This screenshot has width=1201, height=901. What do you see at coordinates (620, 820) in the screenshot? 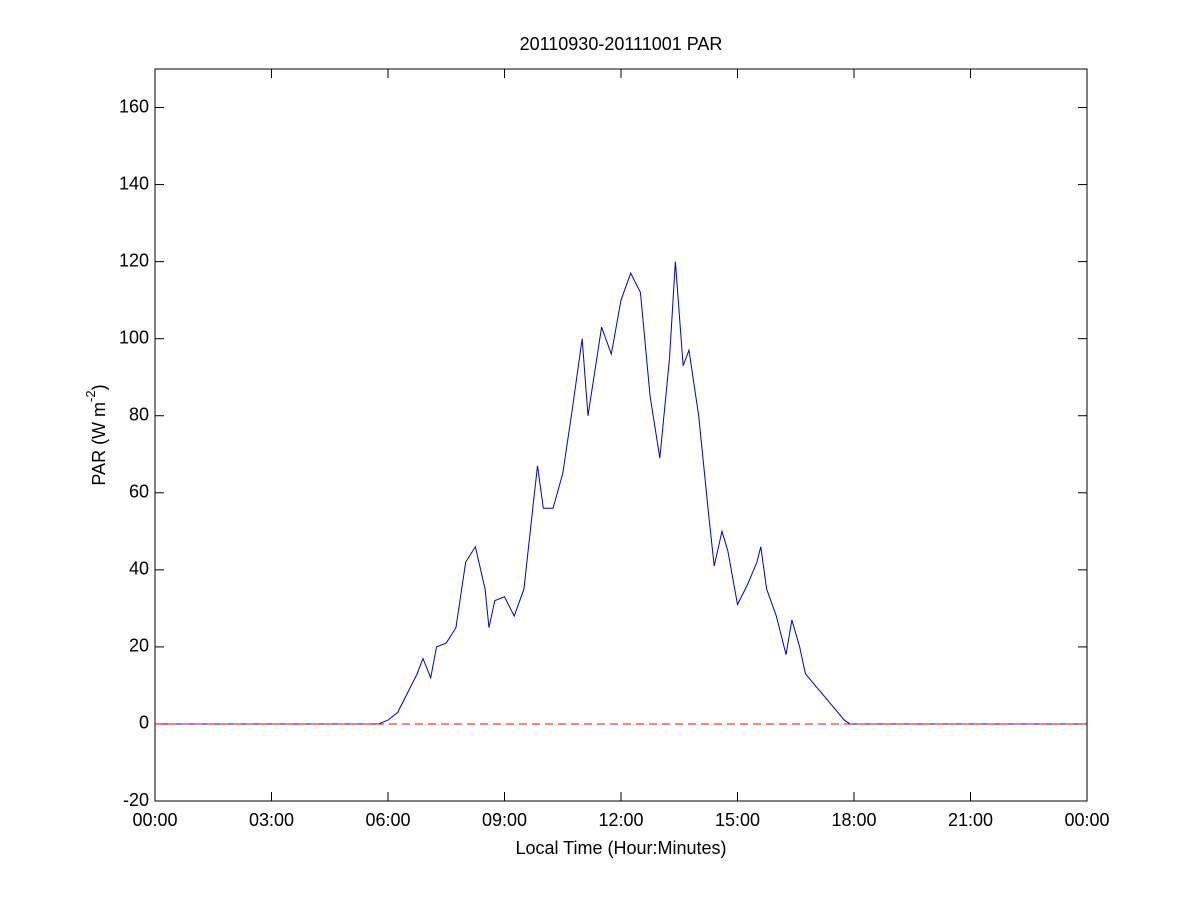
I see `x-tick-label: 12:00` at bounding box center [620, 820].